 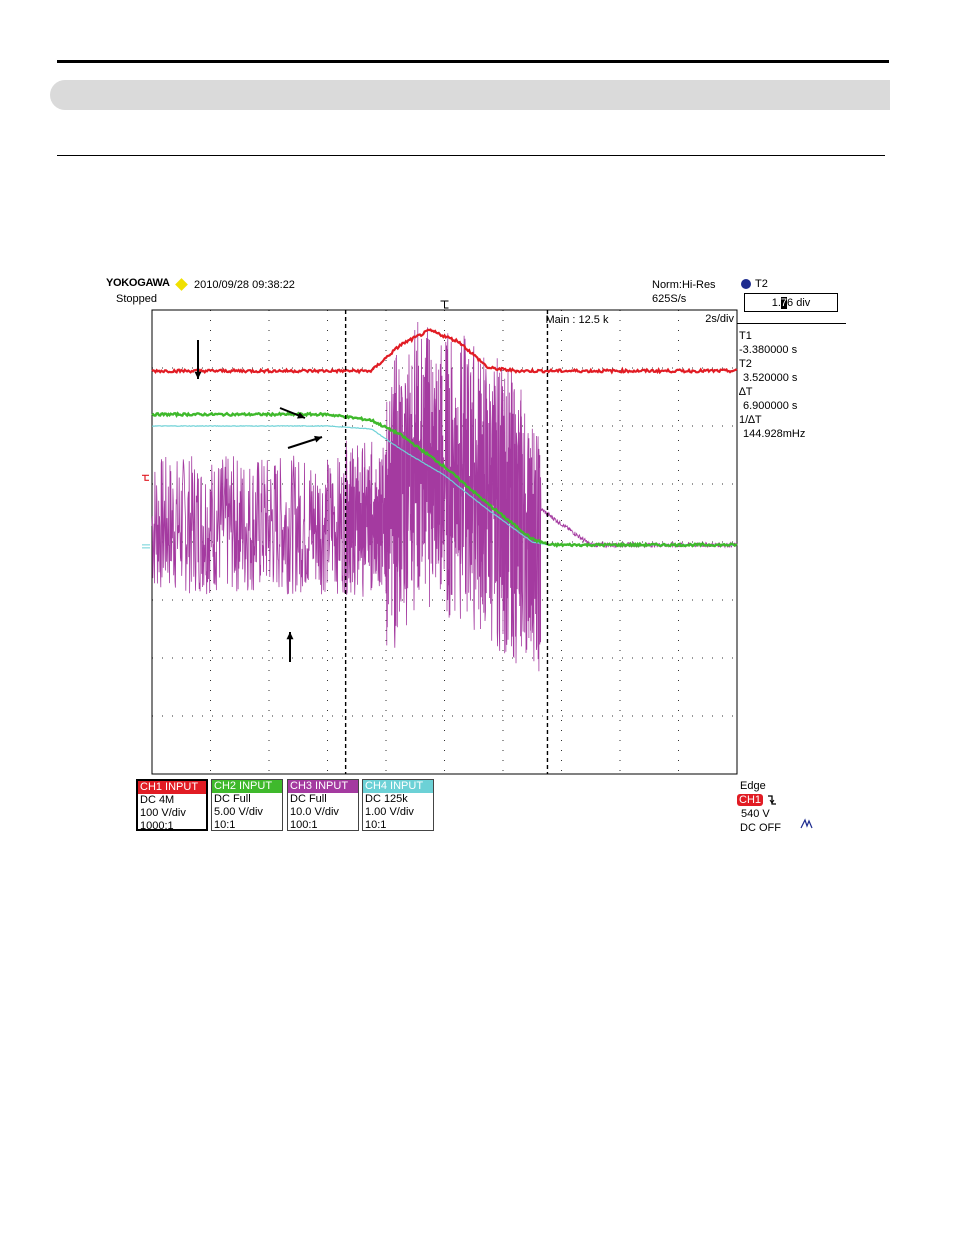 What do you see at coordinates (163, 813) in the screenshot?
I see `ch1-scale: 100 V/div` at bounding box center [163, 813].